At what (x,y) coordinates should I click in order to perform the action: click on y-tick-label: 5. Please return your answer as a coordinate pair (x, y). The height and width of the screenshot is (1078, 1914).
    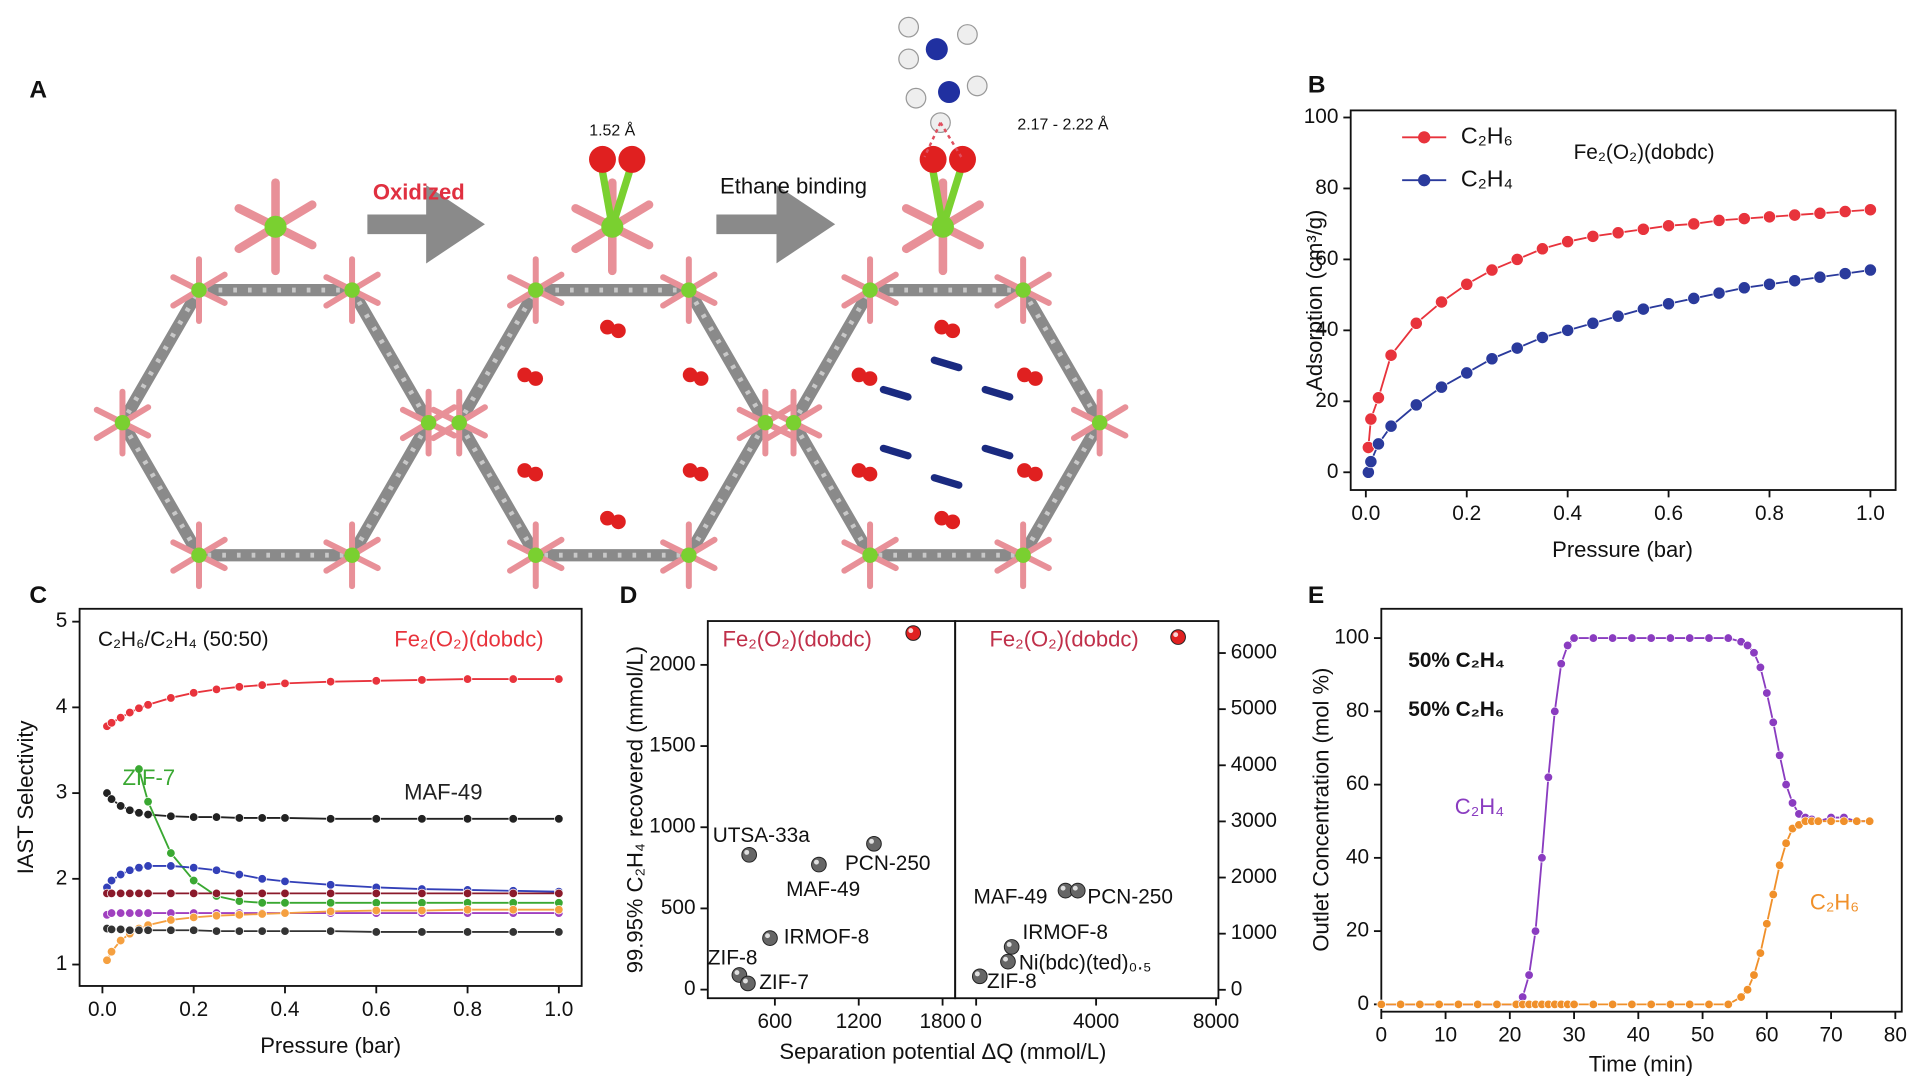
    Looking at the image, I should click on (62, 620).